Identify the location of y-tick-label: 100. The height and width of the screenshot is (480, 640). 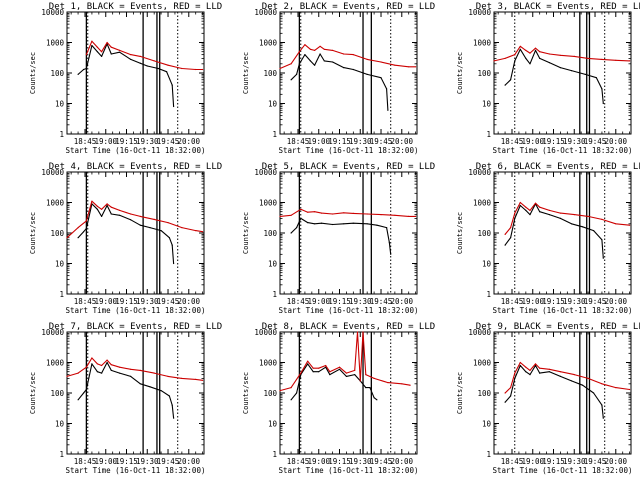
(270, 73).